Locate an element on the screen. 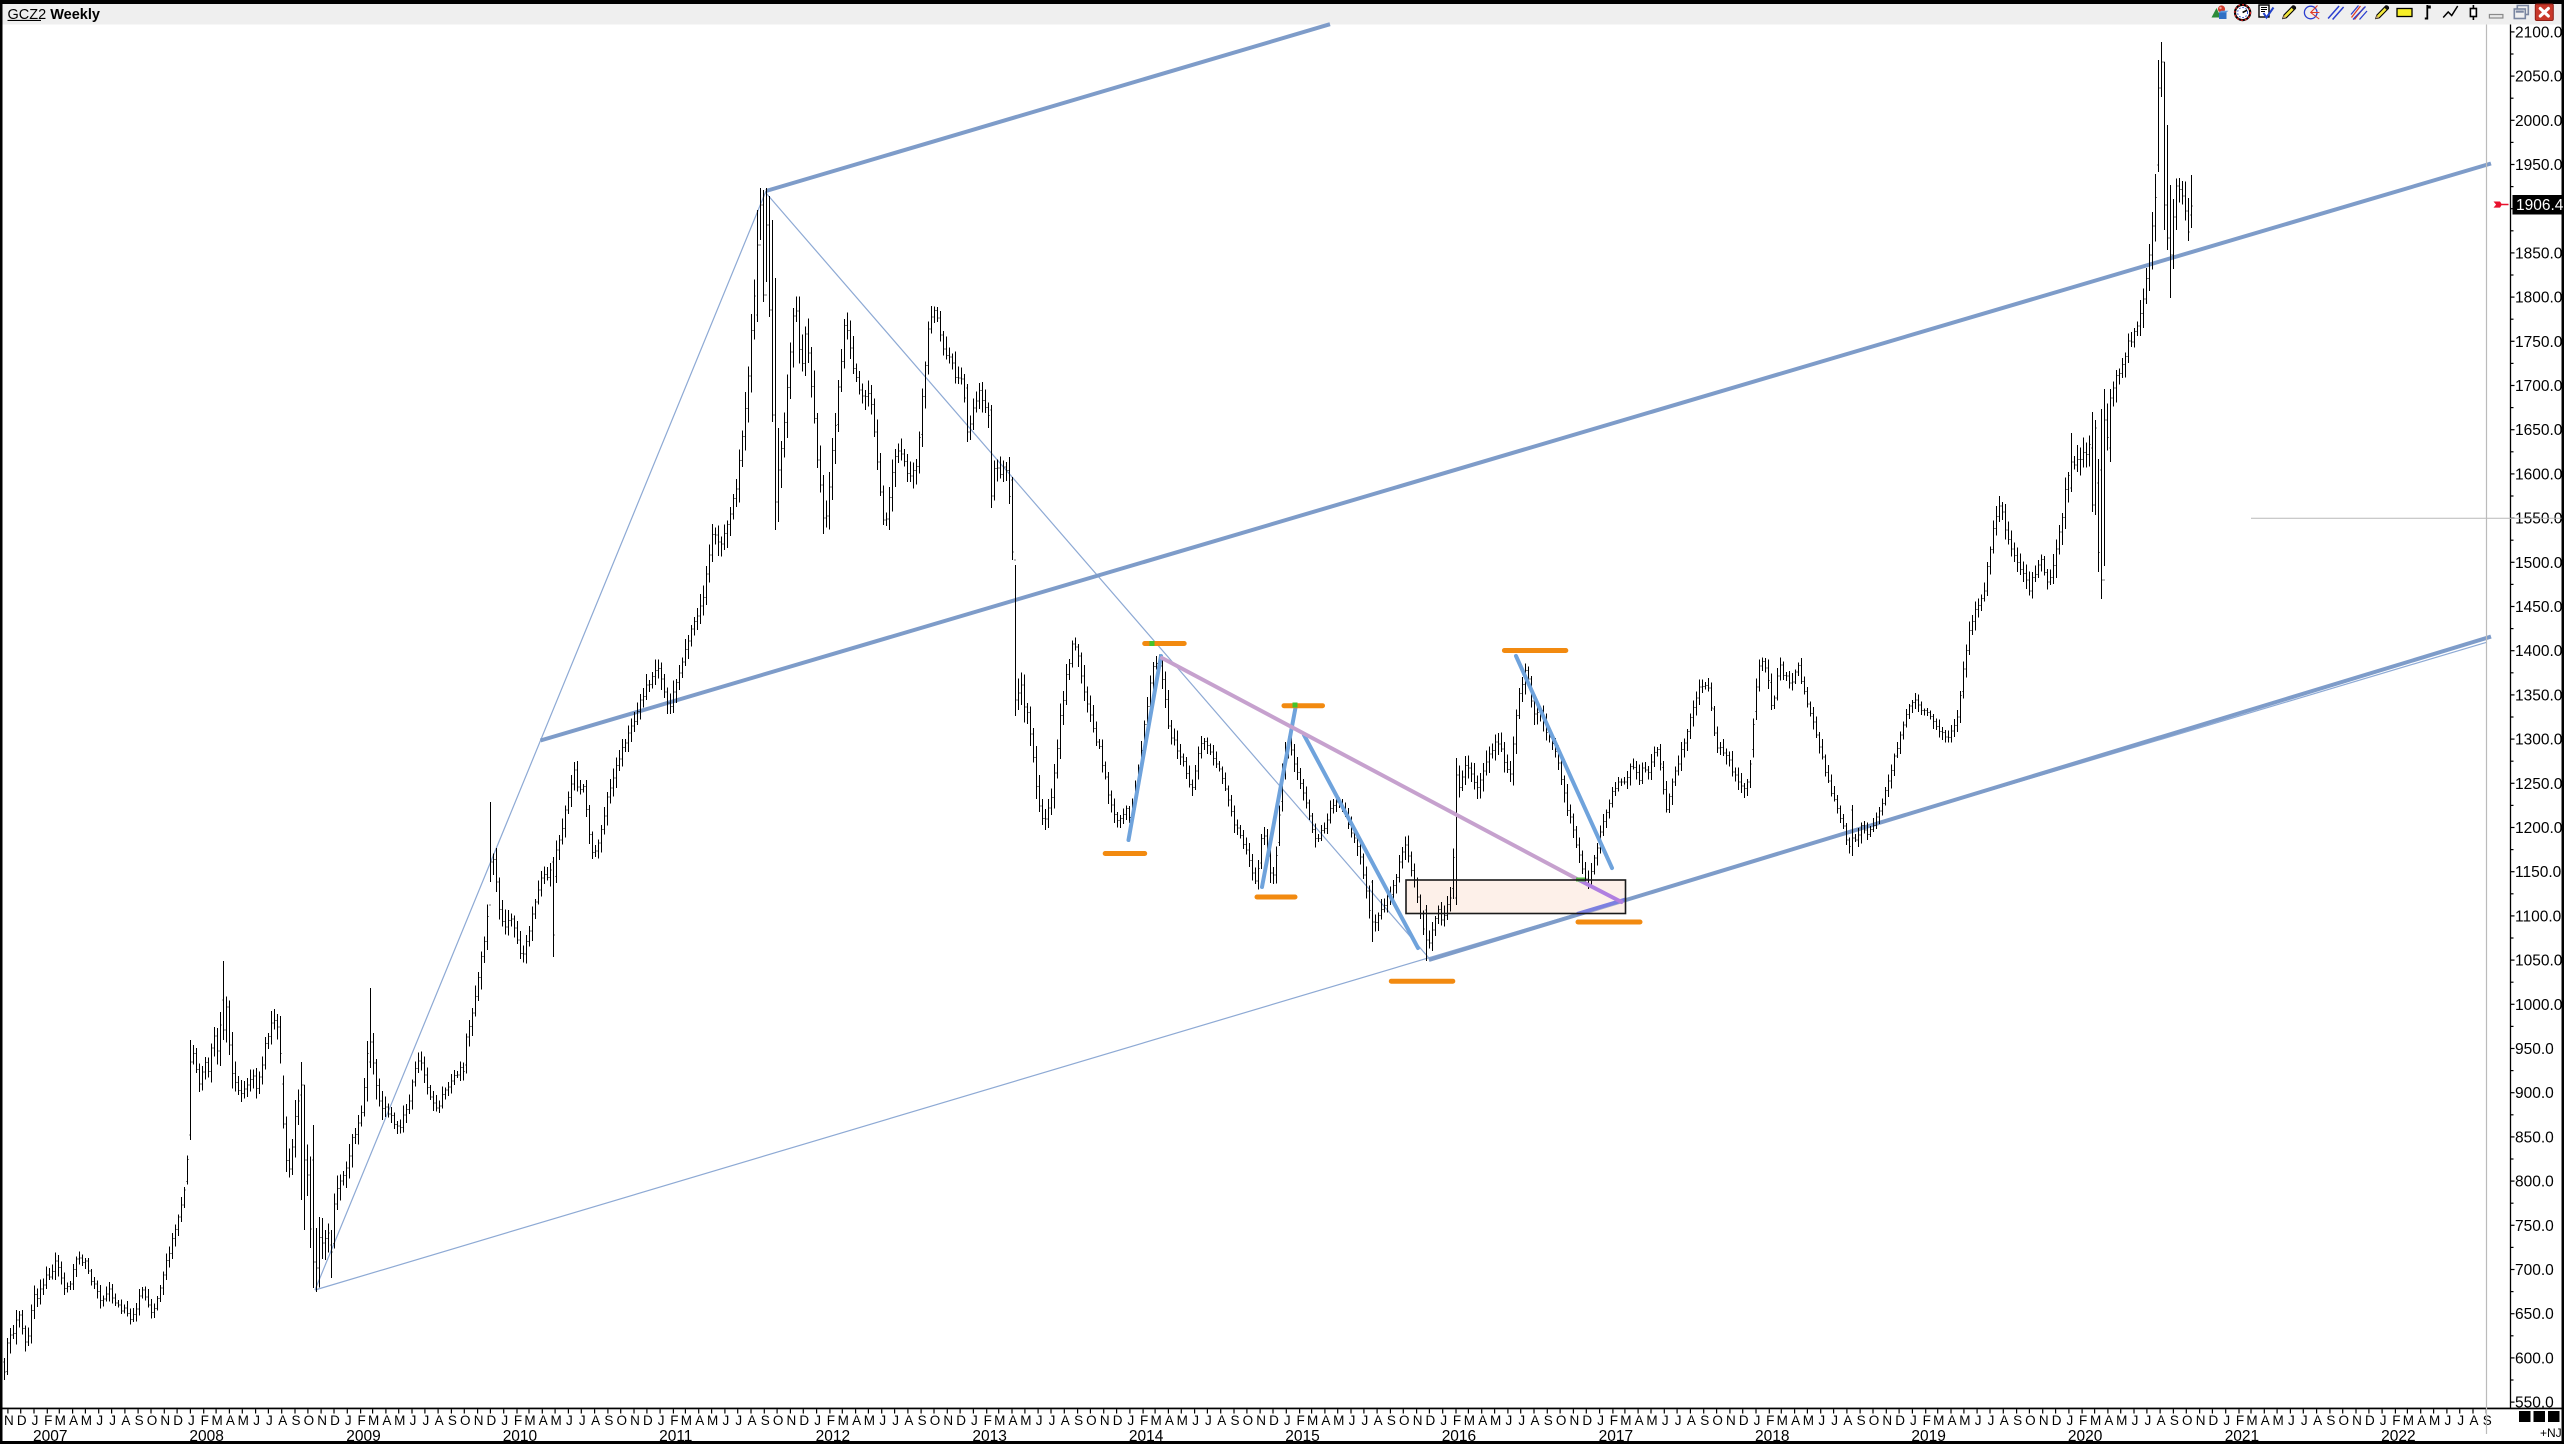 This screenshot has width=2564, height=1444. svg-text: 2008 is located at coordinates (206, 1436).